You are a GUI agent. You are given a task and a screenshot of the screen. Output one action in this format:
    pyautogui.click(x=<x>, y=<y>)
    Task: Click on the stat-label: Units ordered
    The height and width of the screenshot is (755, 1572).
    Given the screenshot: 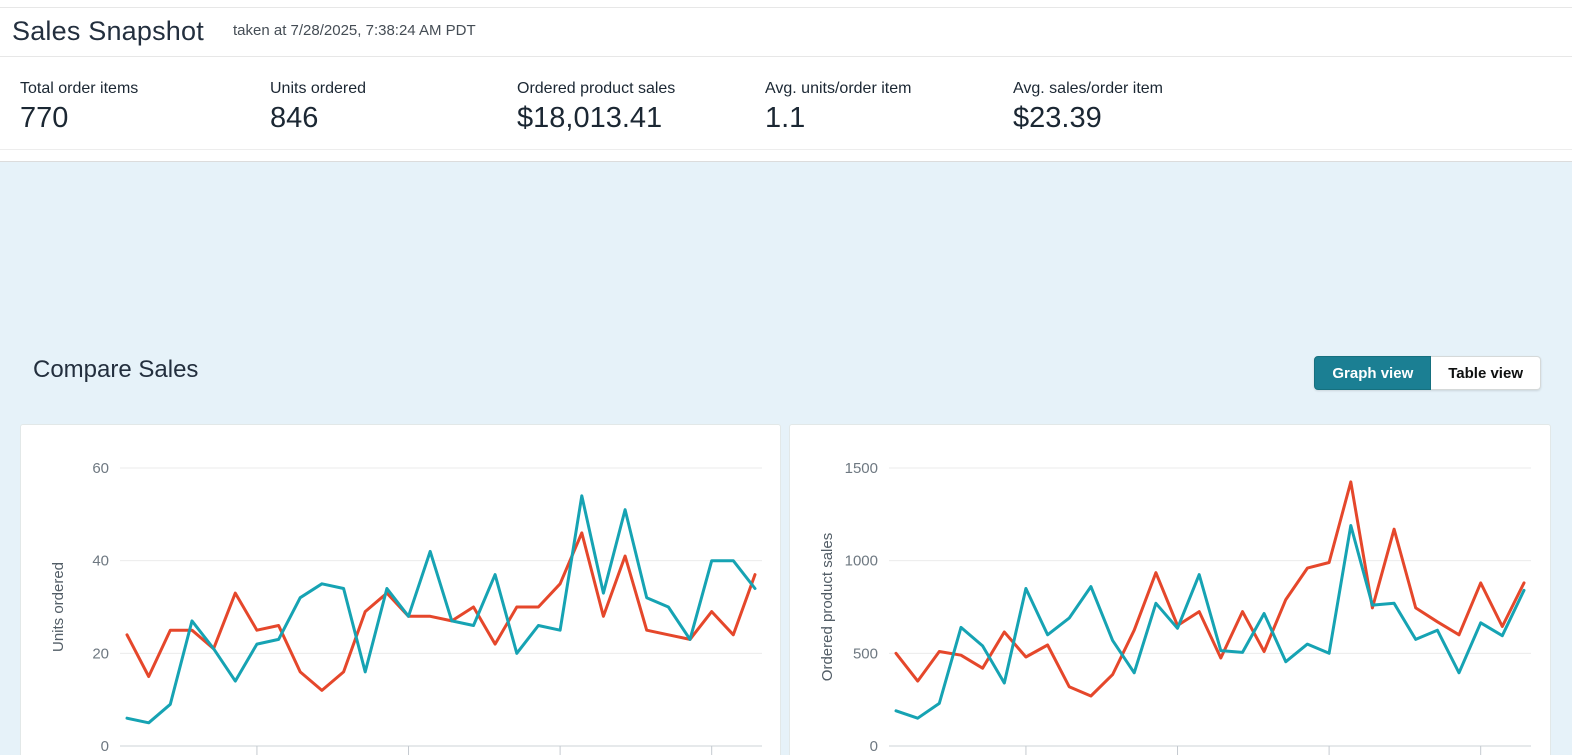 What is the action you would take?
    pyautogui.click(x=318, y=88)
    